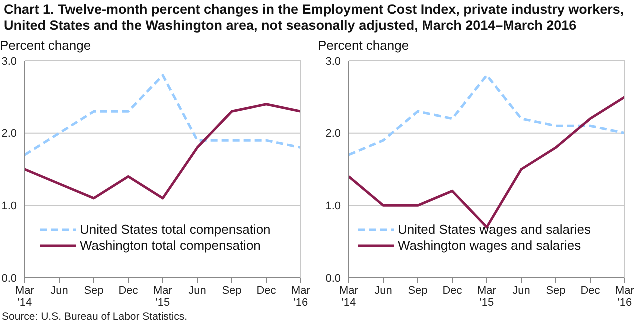 This screenshot has height=324, width=637. I want to click on legend-label: United States total compensation, so click(175, 230).